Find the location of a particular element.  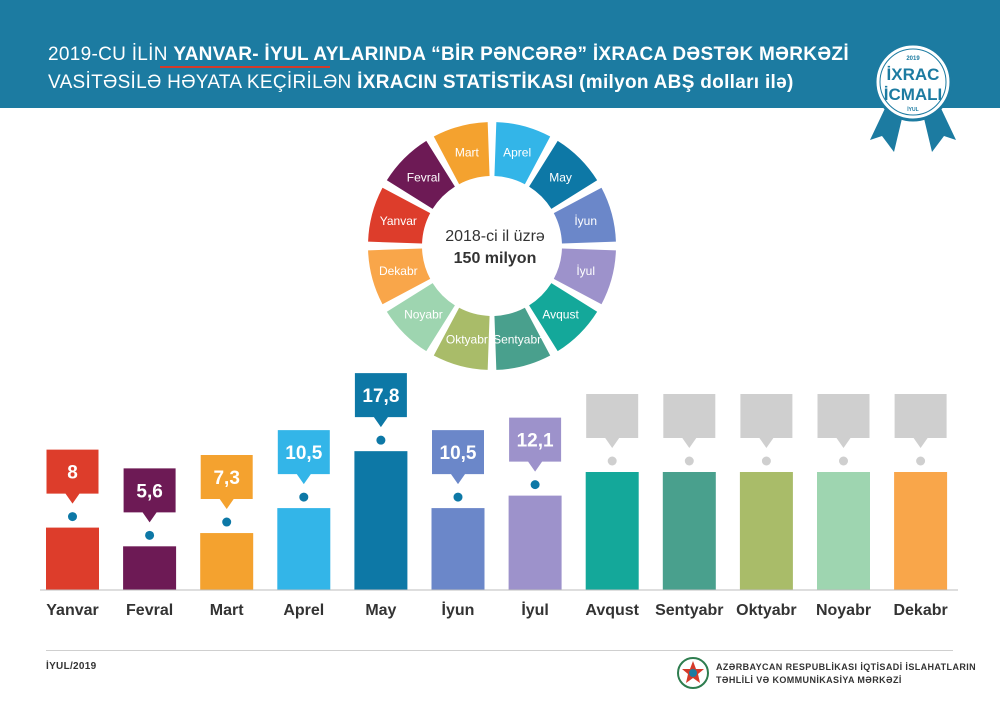

value-label-4: 10,5 is located at coordinates (303, 453).